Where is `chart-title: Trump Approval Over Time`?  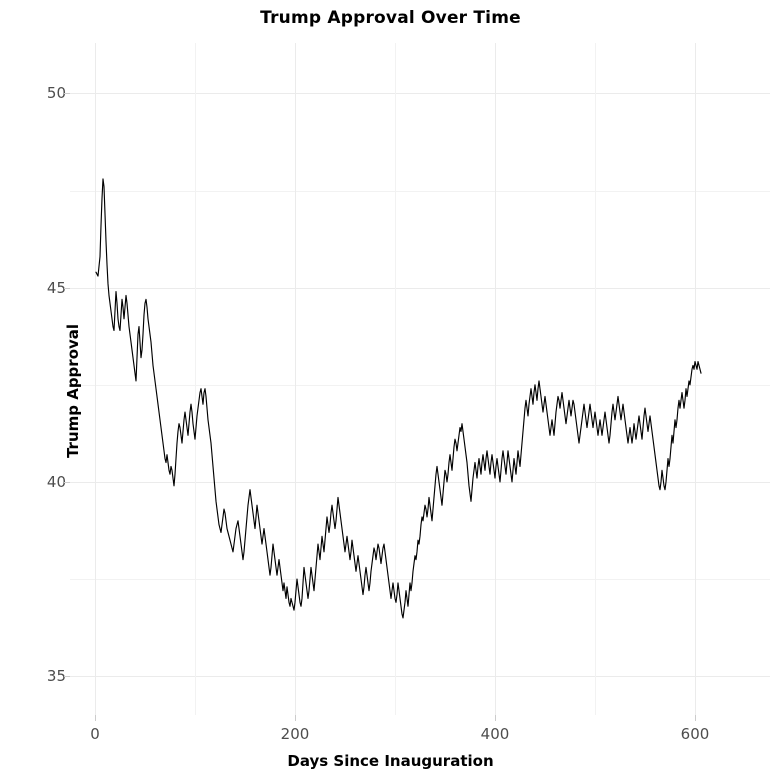
chart-title: Trump Approval Over Time is located at coordinates (390, 18).